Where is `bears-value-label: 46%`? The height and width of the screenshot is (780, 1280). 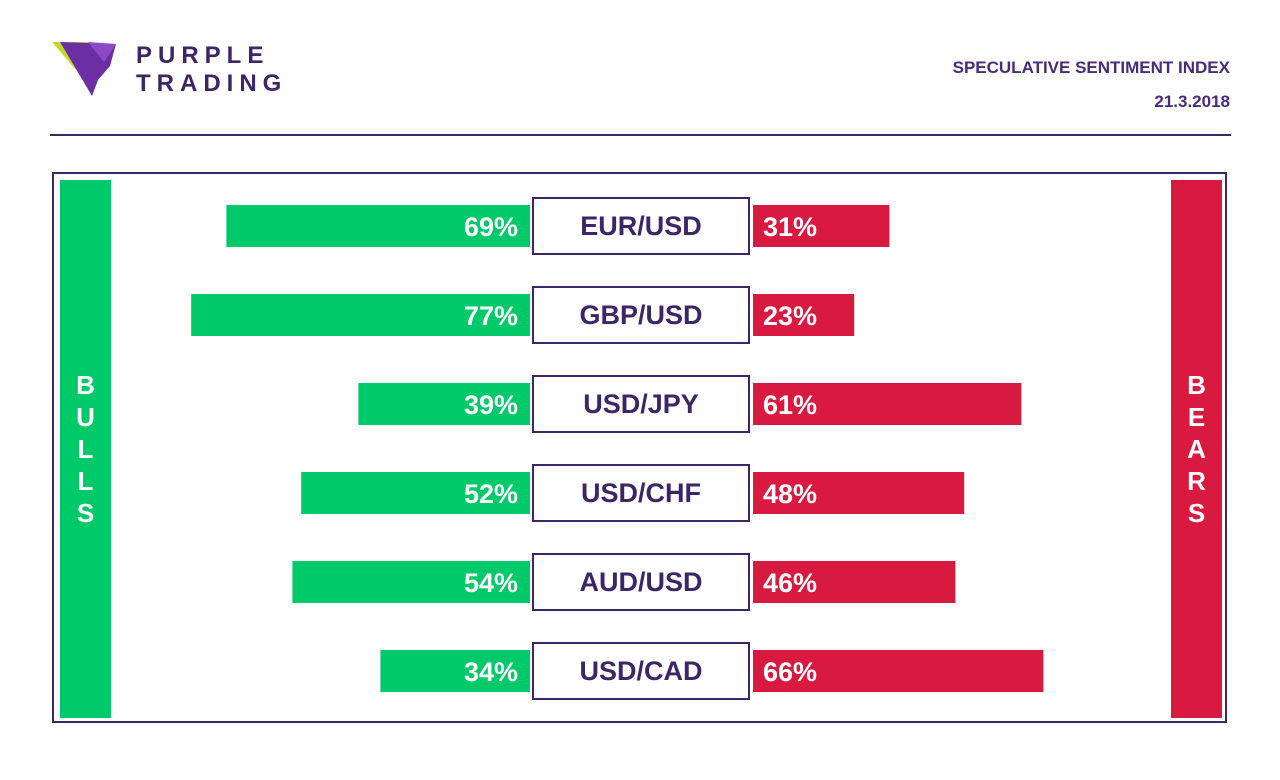 bears-value-label: 46% is located at coordinates (790, 583).